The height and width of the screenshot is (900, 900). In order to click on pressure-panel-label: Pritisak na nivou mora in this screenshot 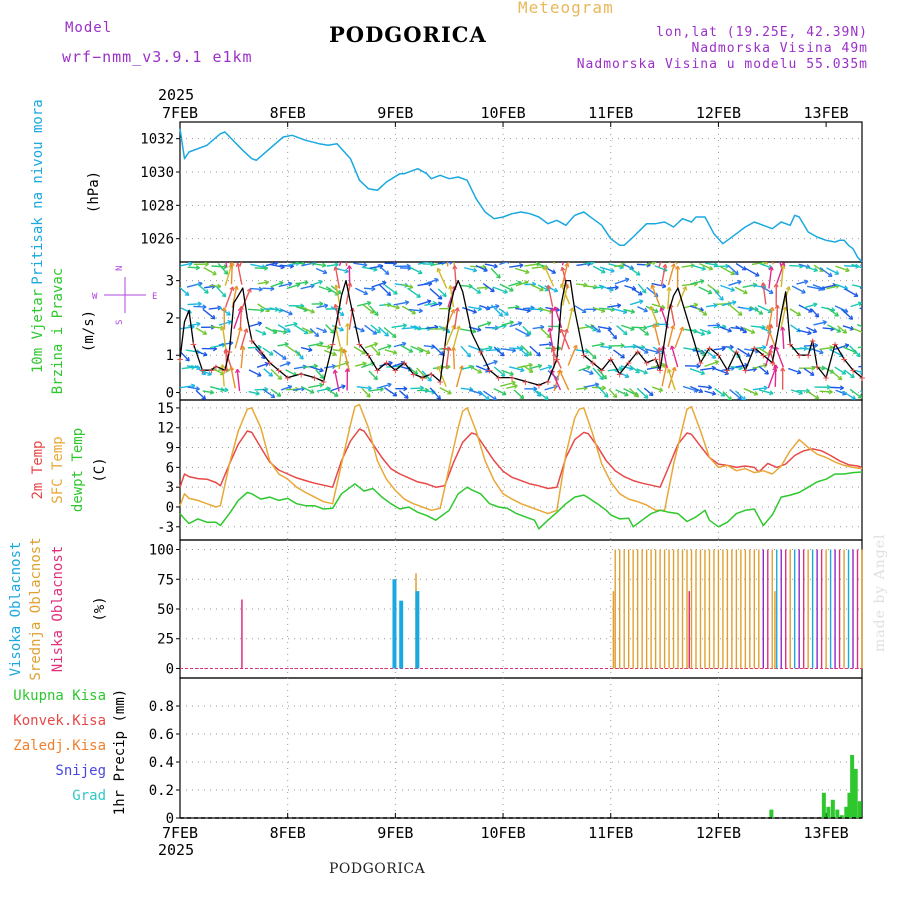, I will do `click(38, 191)`.